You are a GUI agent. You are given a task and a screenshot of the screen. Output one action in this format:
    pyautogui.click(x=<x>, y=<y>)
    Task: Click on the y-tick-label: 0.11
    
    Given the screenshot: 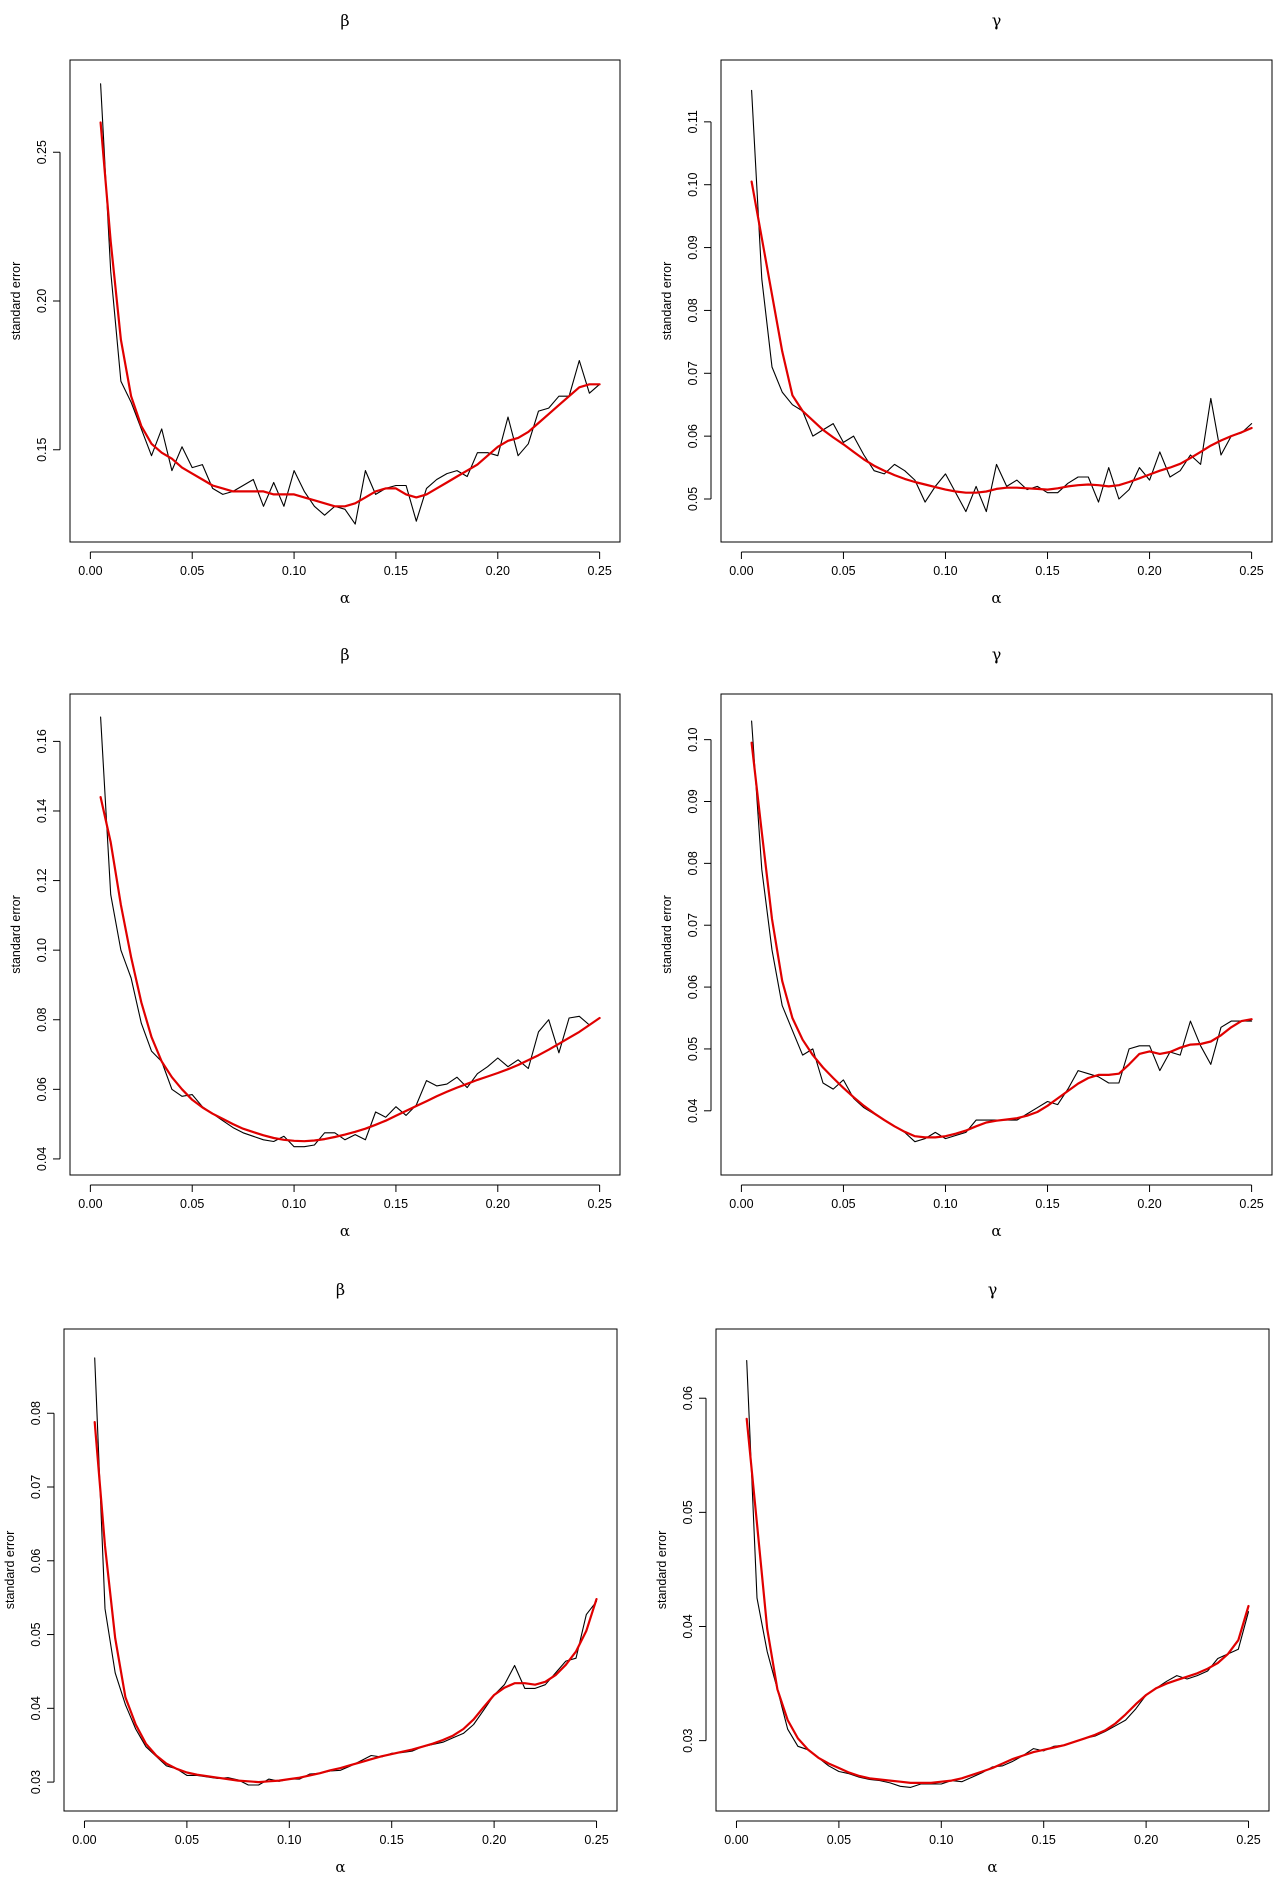 What is the action you would take?
    pyautogui.click(x=693, y=121)
    